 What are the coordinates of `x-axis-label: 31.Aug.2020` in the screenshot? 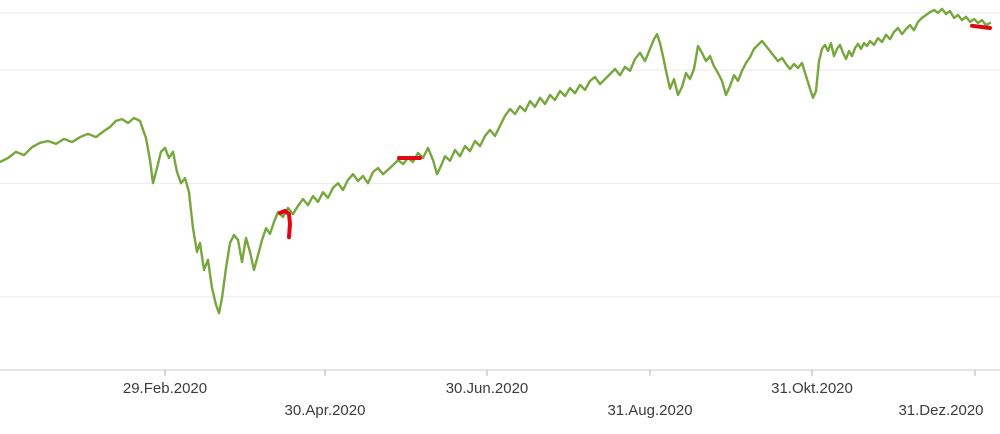 It's located at (649, 410).